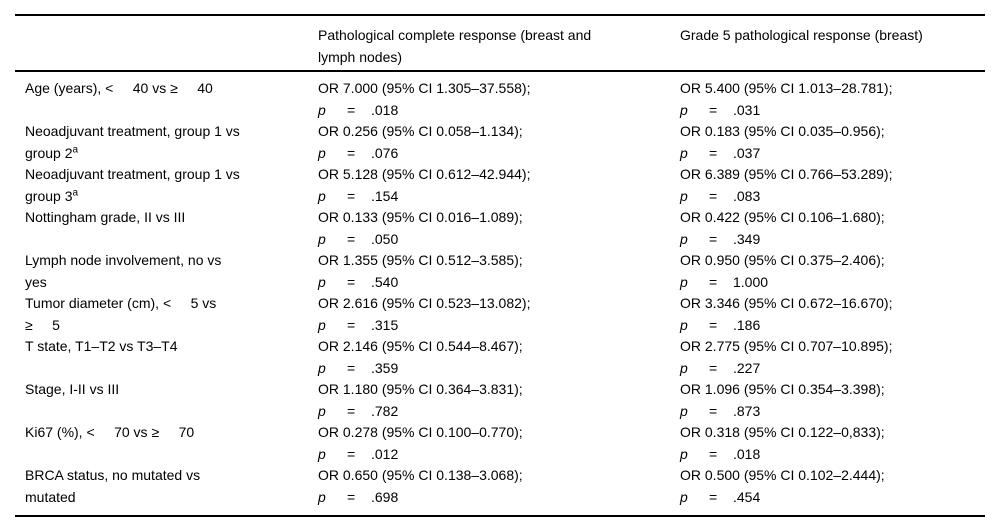 The width and height of the screenshot is (1000, 531). I want to click on p-value-line: p = .083, so click(832, 197).